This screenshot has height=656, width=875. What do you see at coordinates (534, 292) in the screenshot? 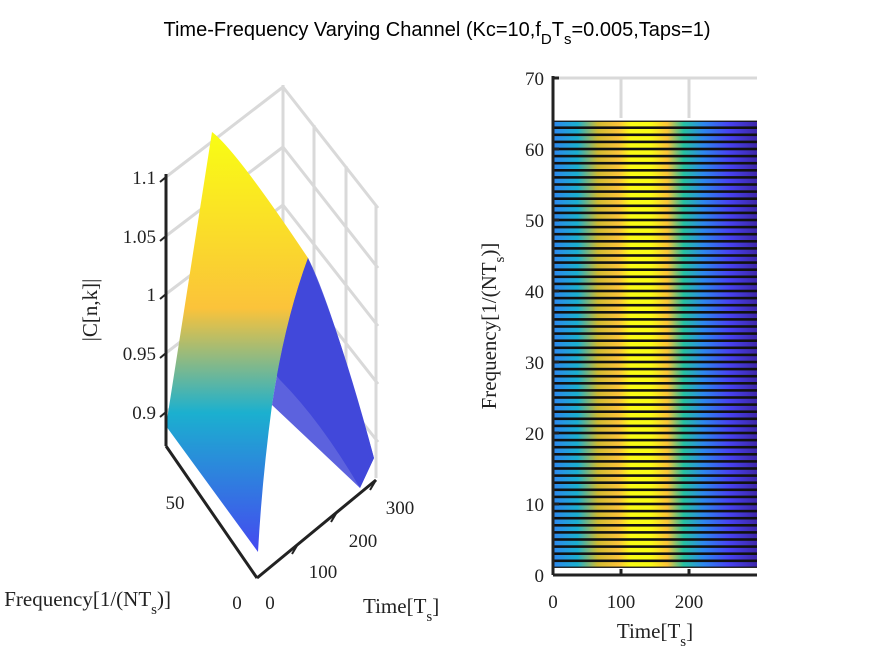
I see `y-tick-label: 40` at bounding box center [534, 292].